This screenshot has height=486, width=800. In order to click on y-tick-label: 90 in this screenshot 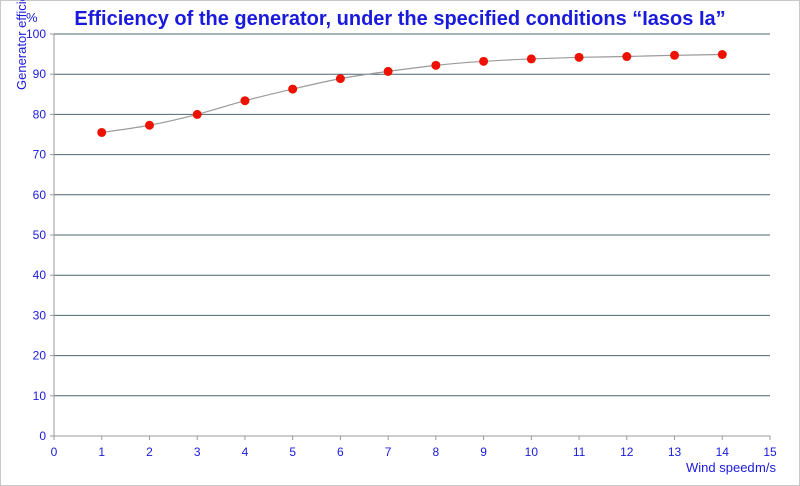, I will do `click(40, 74)`.